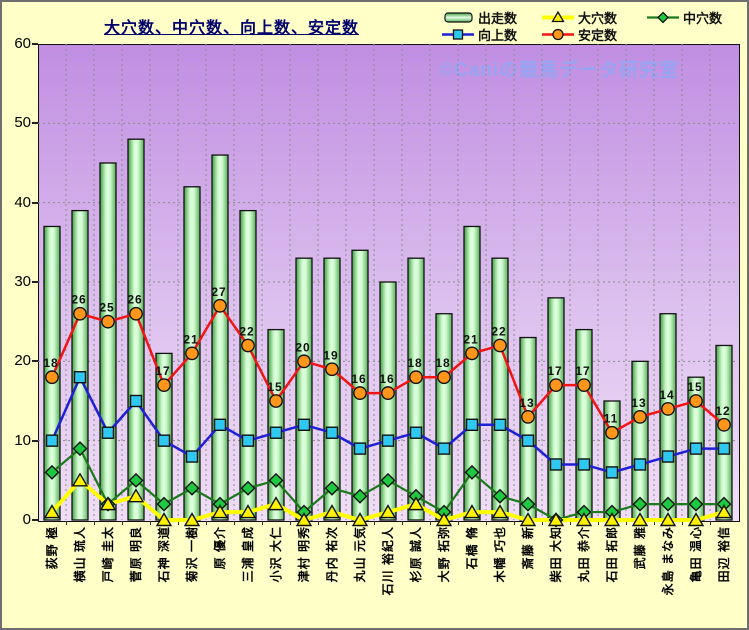 Image resolution: width=749 pixels, height=630 pixels. I want to click on legend-swatch-triangle, so click(558, 16).